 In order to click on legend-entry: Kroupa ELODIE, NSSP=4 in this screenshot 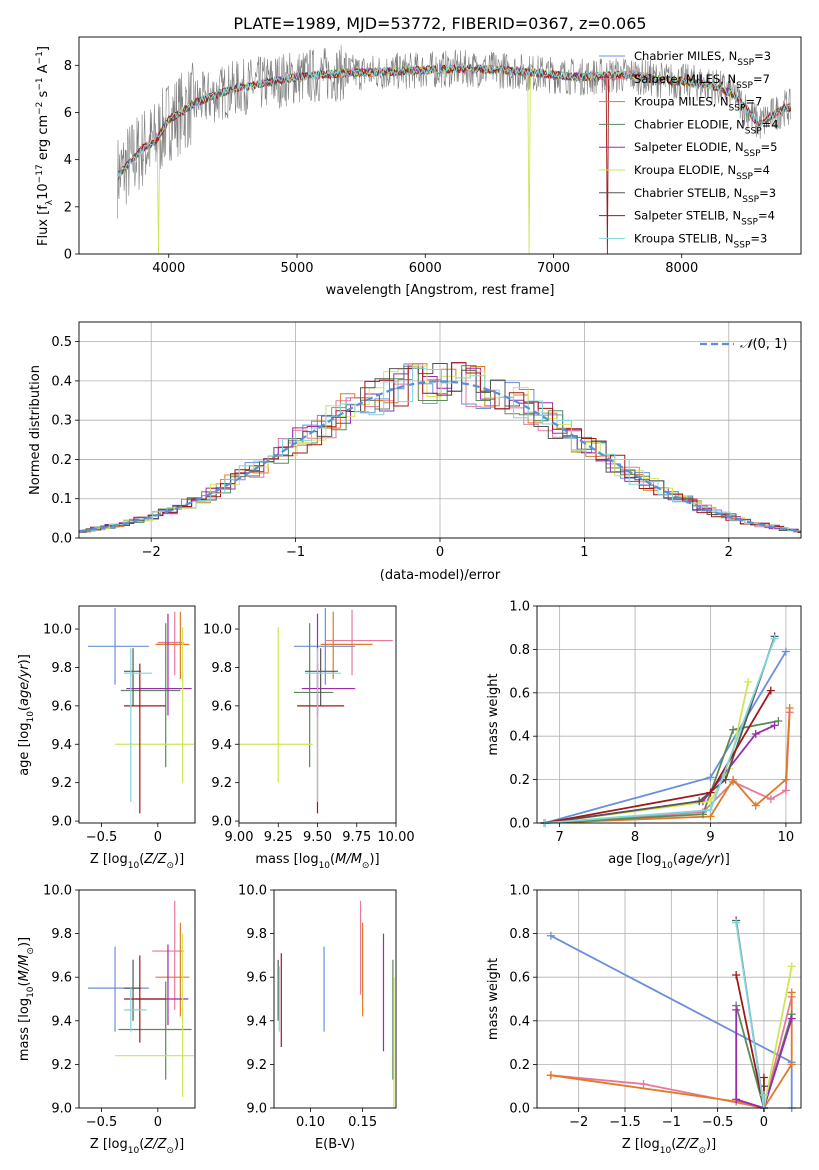, I will do `click(702, 172)`.